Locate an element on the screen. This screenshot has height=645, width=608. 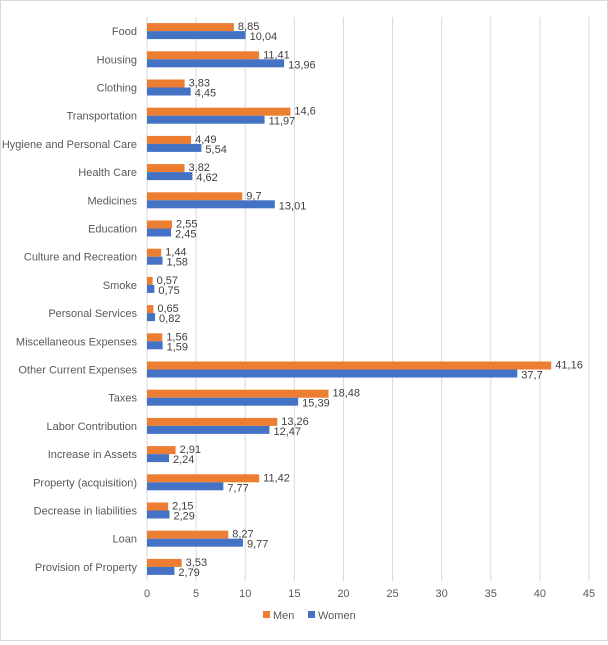
bar-men-health-care is located at coordinates (166, 168).